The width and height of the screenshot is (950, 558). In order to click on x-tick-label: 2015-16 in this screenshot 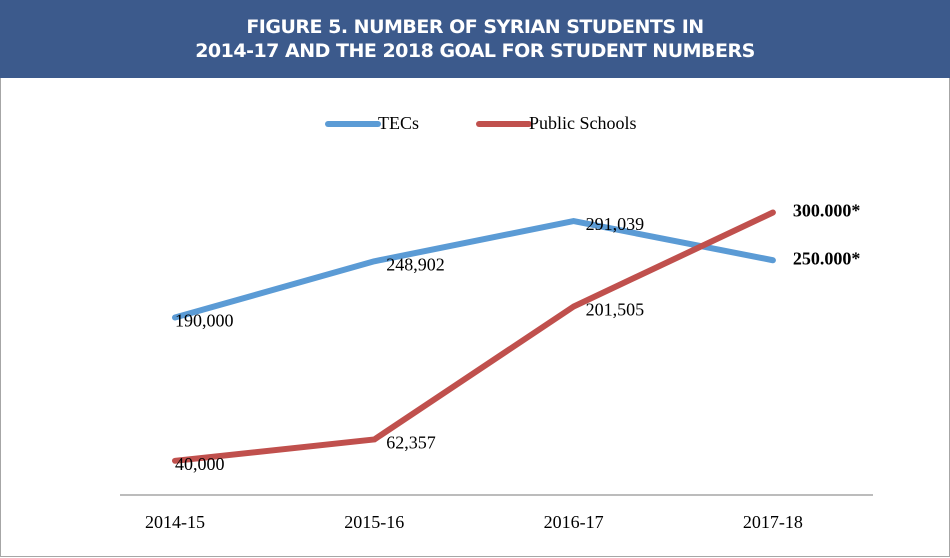, I will do `click(374, 522)`.